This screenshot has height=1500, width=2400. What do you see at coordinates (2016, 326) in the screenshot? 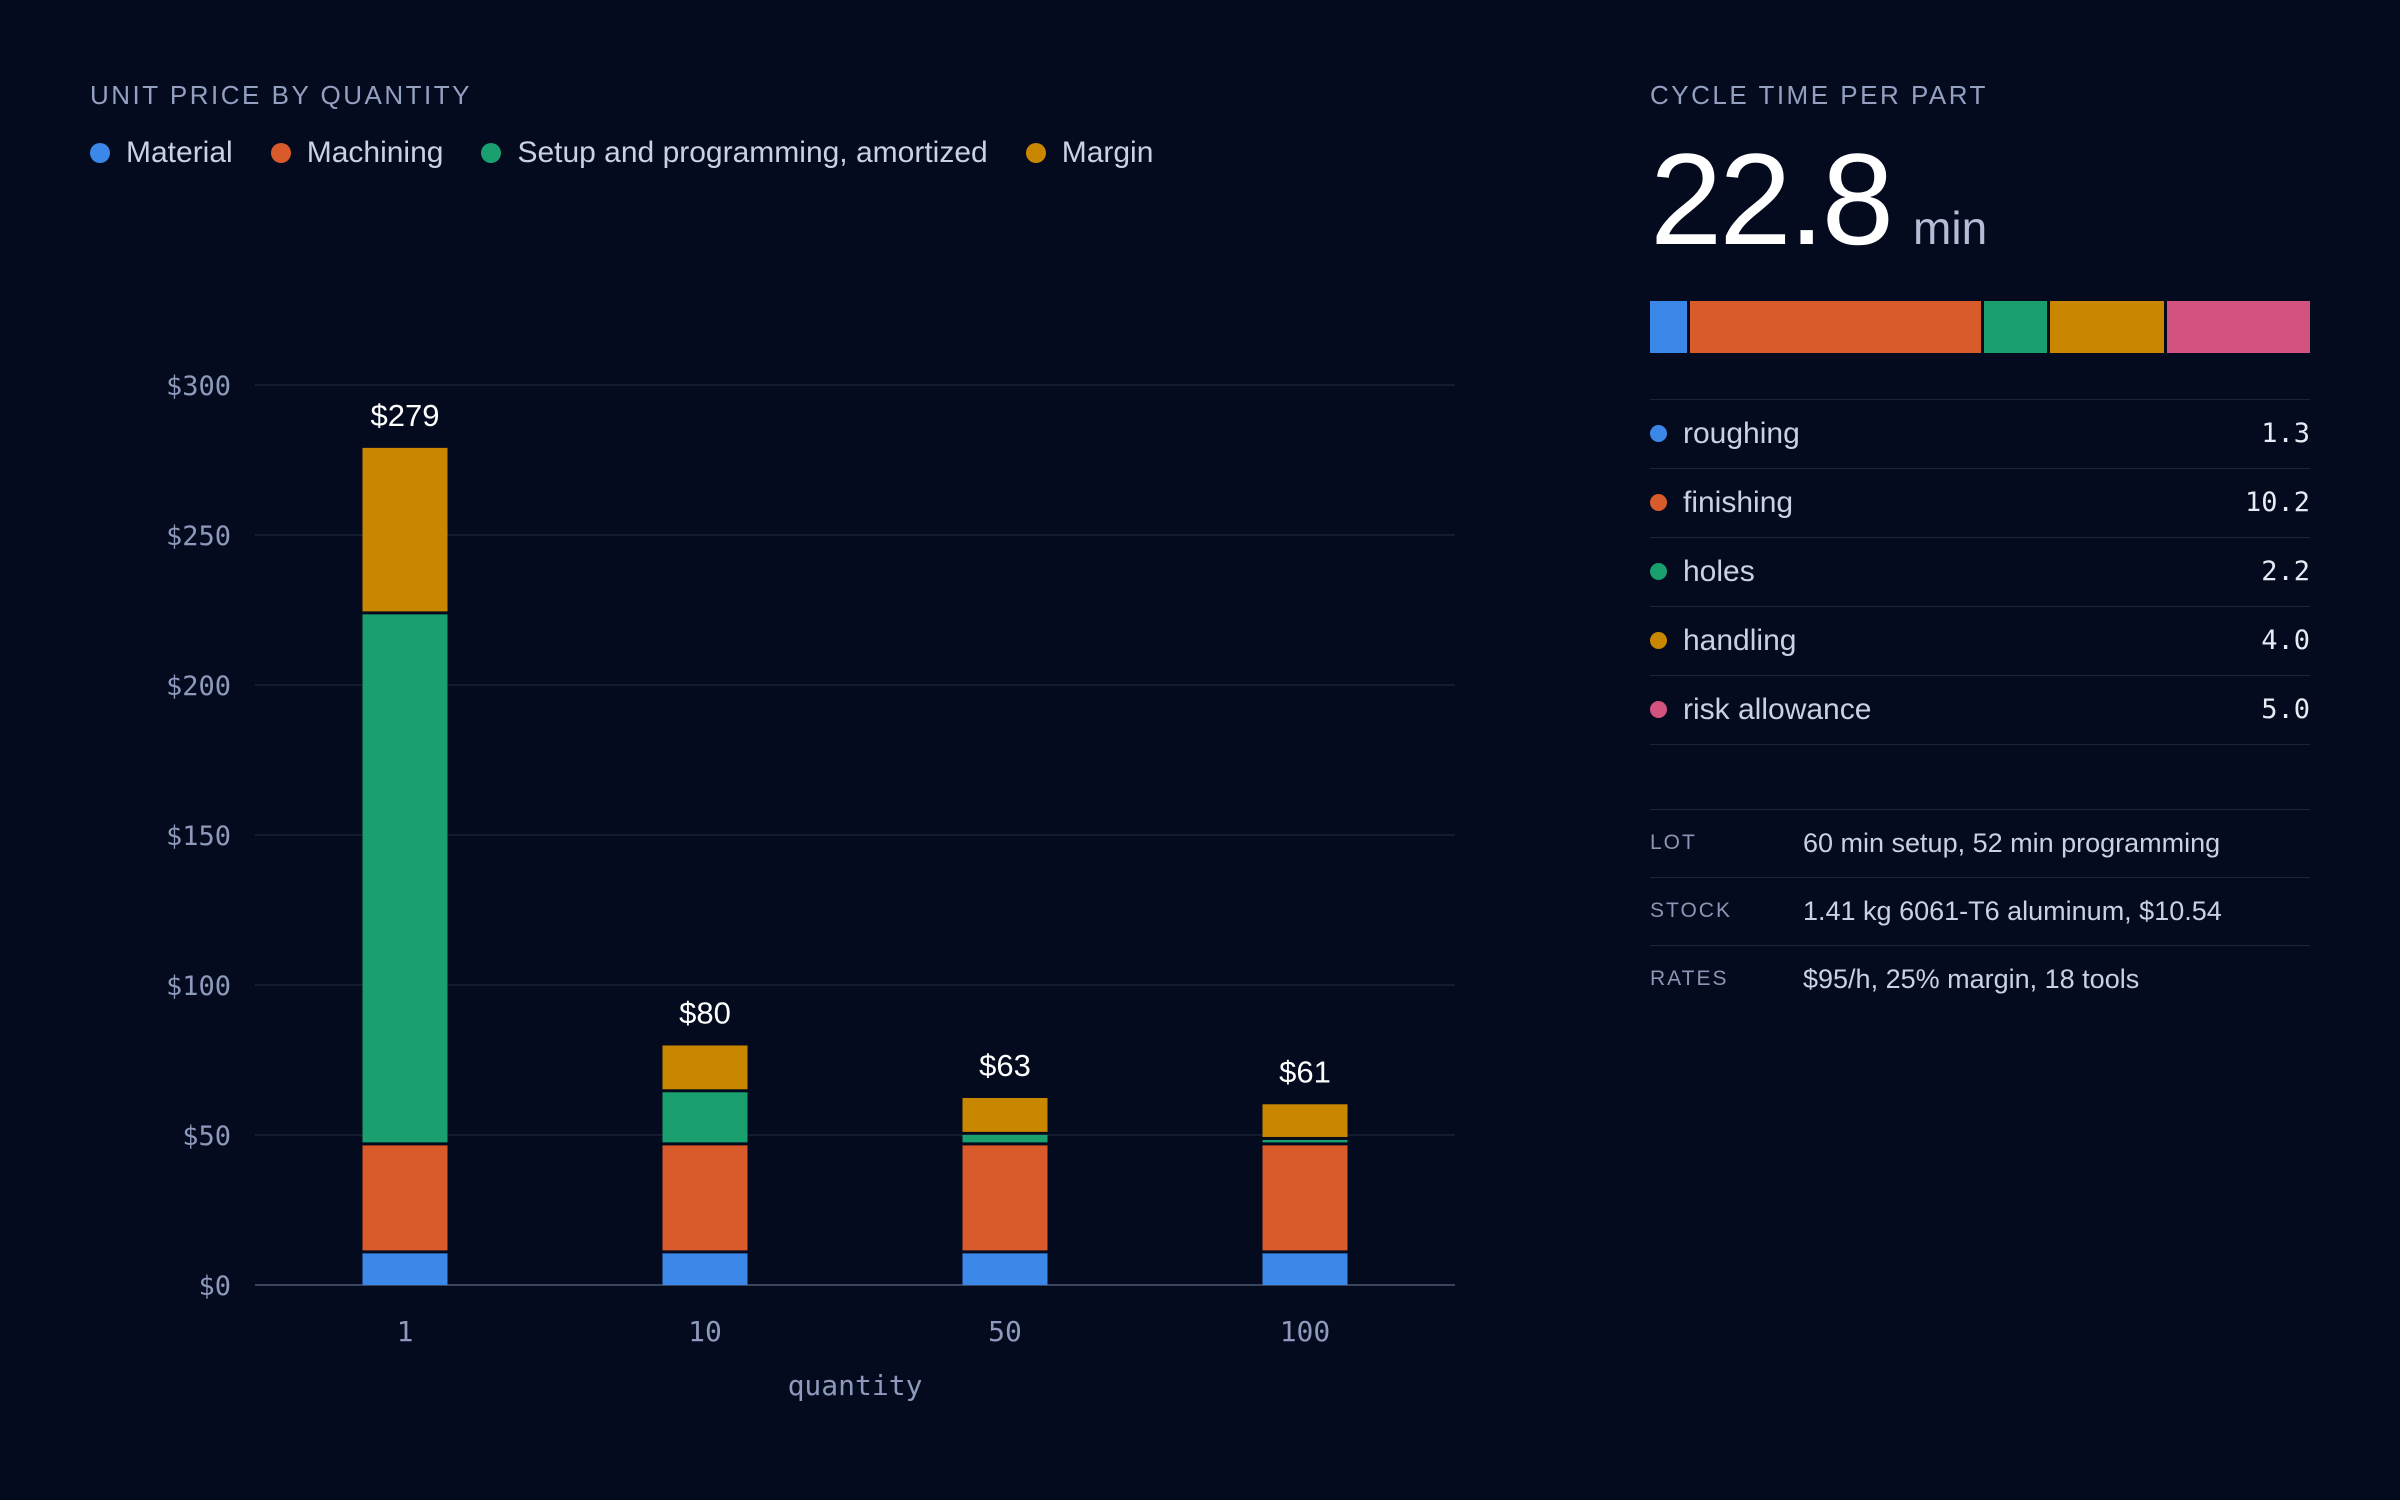
I see `stack-segment-holes` at bounding box center [2016, 326].